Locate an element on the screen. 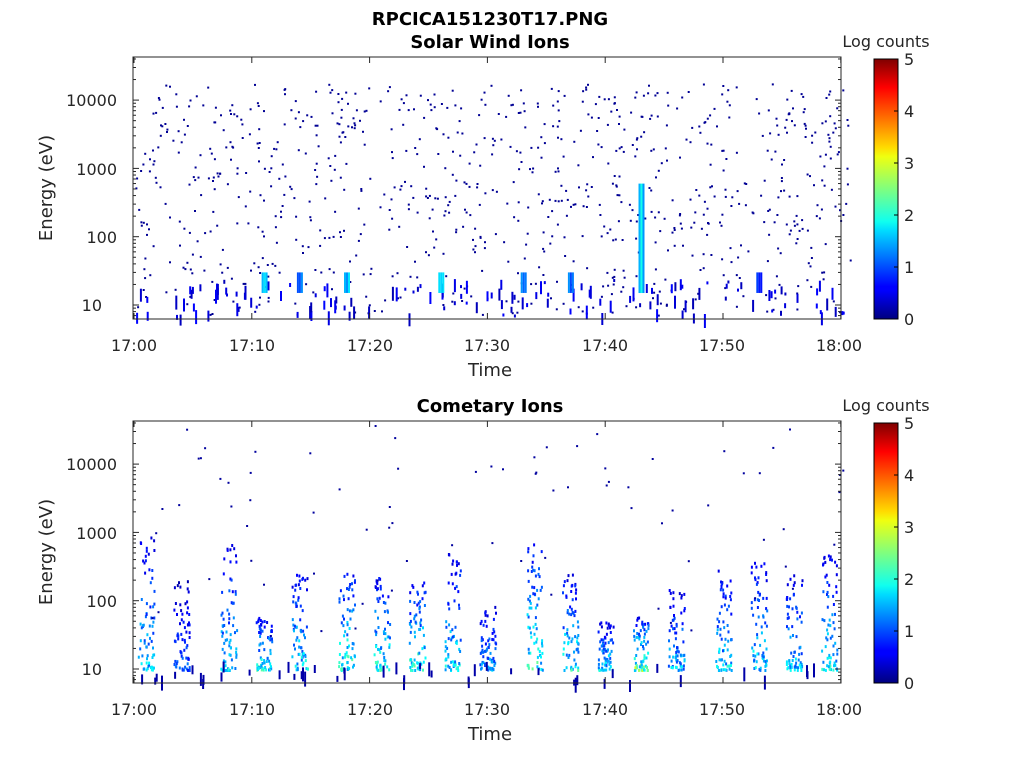 This screenshot has height=768, width=1024. y-tick-label-10000: 10000 is located at coordinates (91, 464).